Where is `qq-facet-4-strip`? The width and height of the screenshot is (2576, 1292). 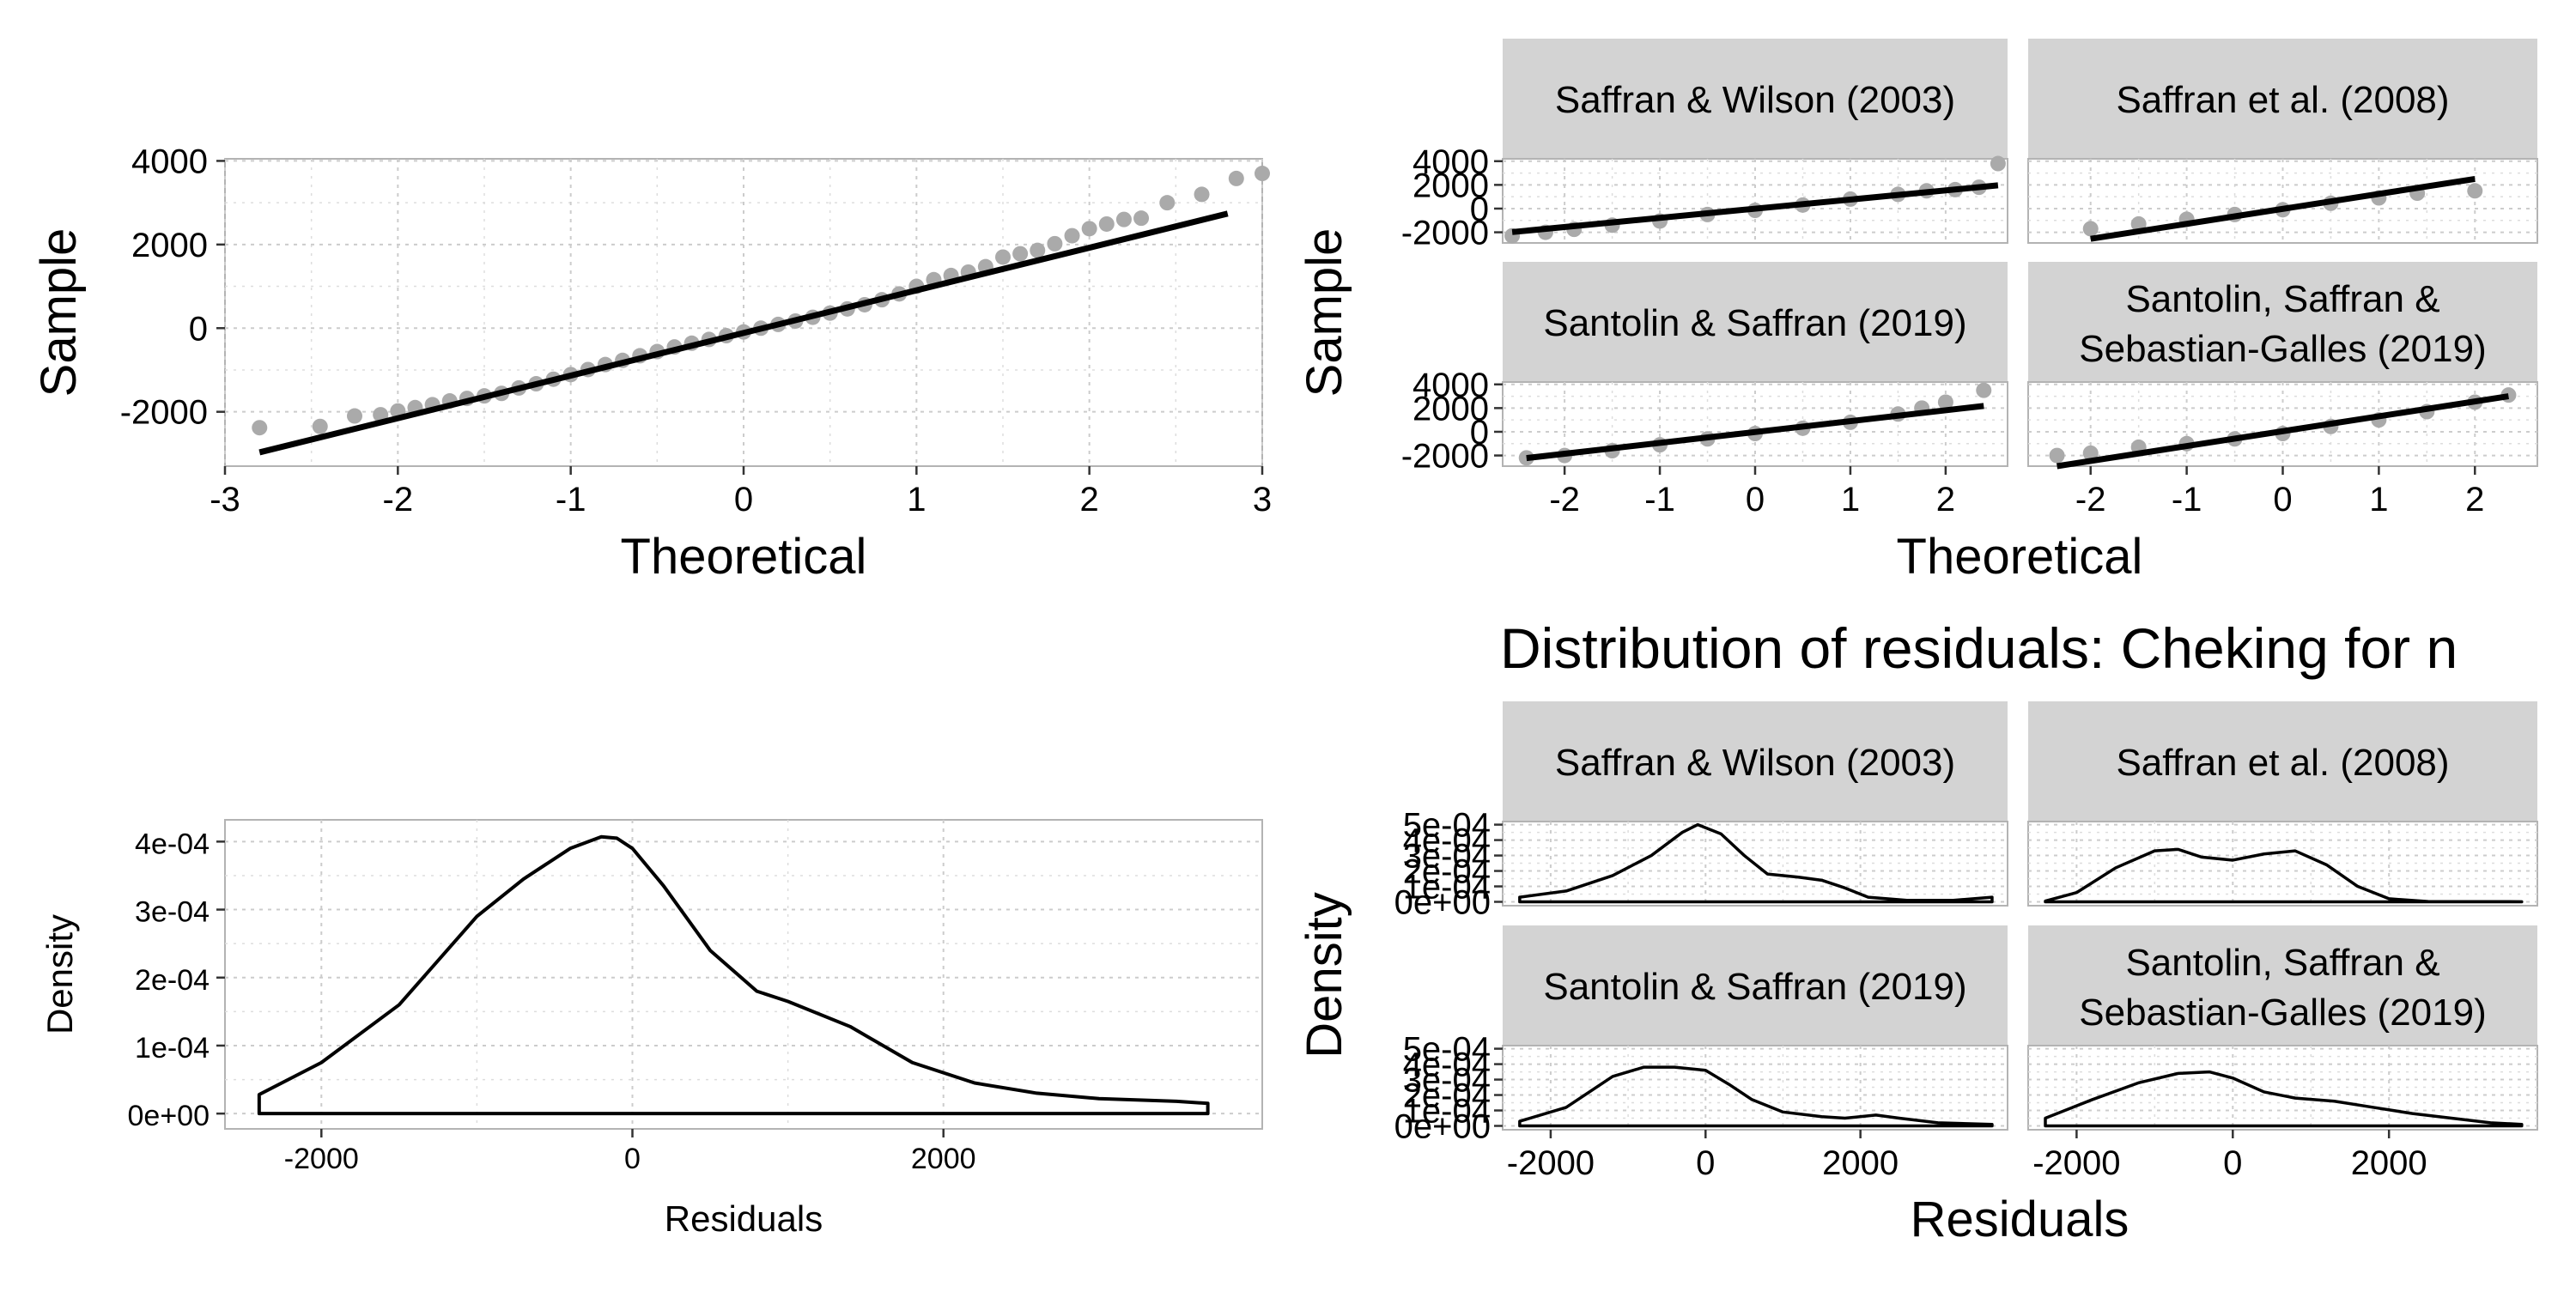
qq-facet-4-strip is located at coordinates (2282, 322).